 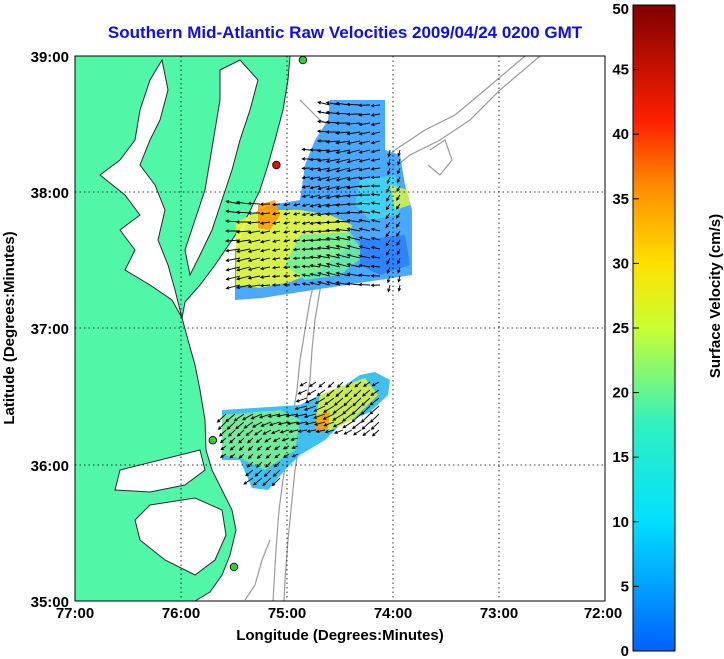 I want to click on y-tick-label: 37:00, so click(x=50, y=329).